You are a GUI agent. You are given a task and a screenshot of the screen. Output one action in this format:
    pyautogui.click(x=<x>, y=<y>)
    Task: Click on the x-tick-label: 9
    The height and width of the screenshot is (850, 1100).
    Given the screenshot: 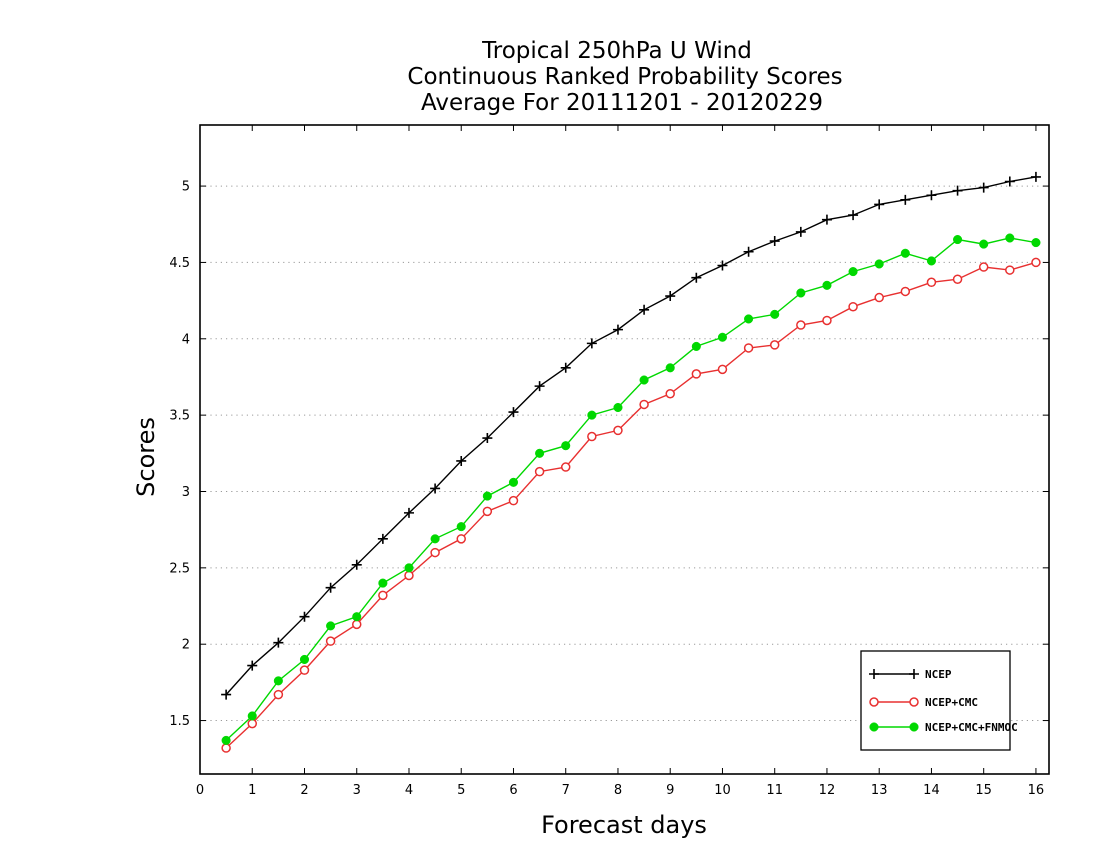 What is the action you would take?
    pyautogui.click(x=670, y=790)
    